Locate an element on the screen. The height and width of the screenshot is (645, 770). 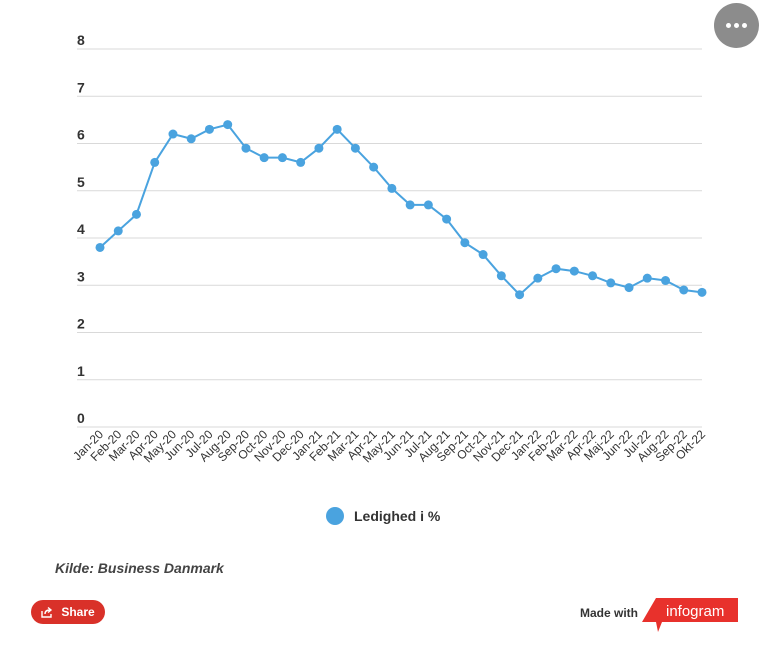
y-tick-label: 7 is located at coordinates (81, 87).